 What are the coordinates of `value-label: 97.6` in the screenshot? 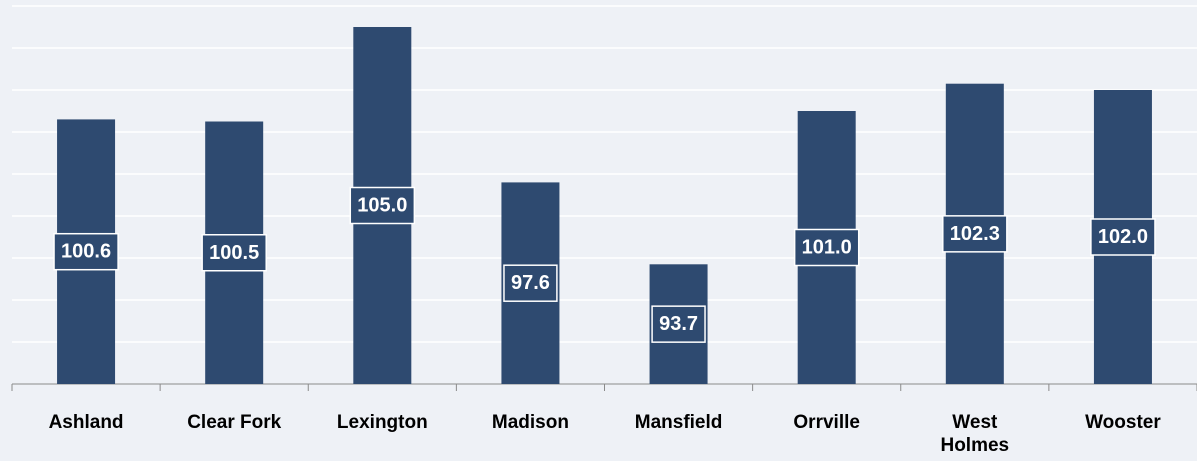 It's located at (530, 283).